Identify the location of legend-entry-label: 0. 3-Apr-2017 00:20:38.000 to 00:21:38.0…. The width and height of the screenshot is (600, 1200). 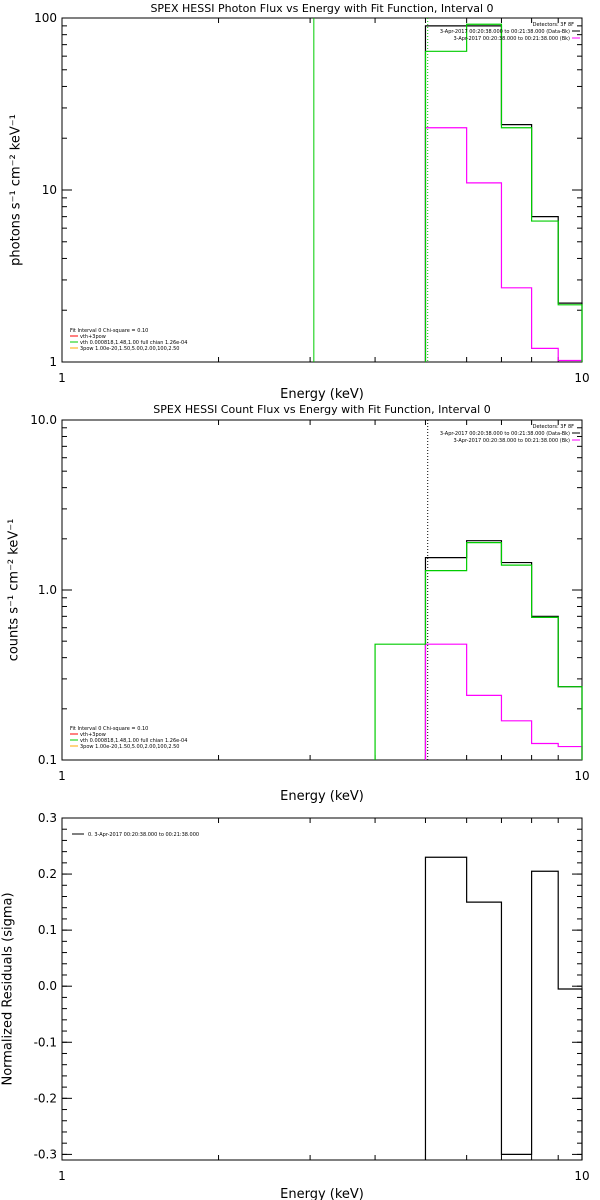
(143, 835).